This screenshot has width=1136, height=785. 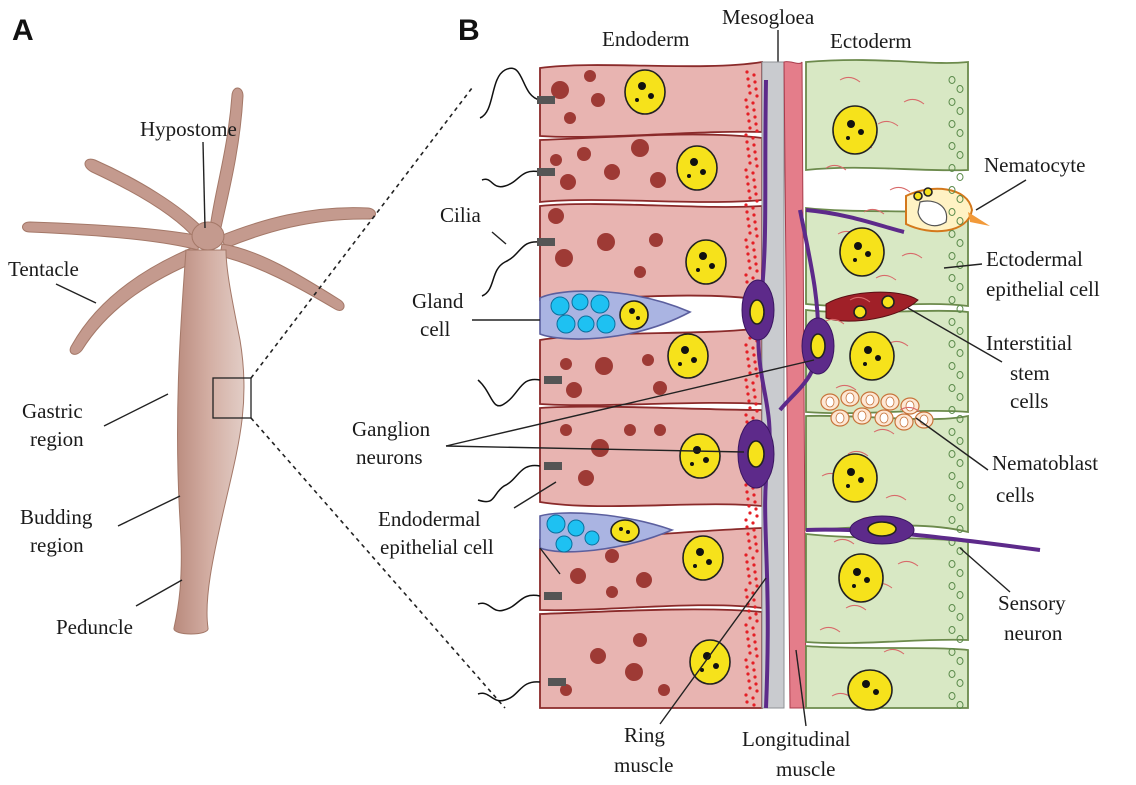 What do you see at coordinates (469, 30) in the screenshot?
I see `panel-b-label: B` at bounding box center [469, 30].